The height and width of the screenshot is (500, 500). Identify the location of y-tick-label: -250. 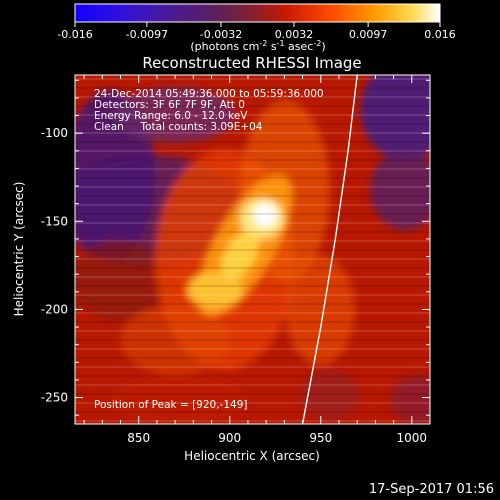
(54, 398).